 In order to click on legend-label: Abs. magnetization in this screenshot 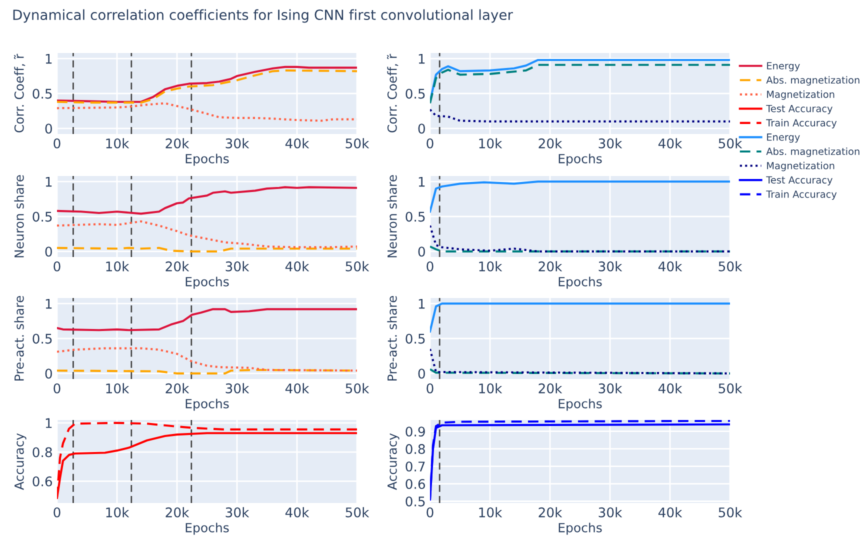, I will do `click(813, 81)`.